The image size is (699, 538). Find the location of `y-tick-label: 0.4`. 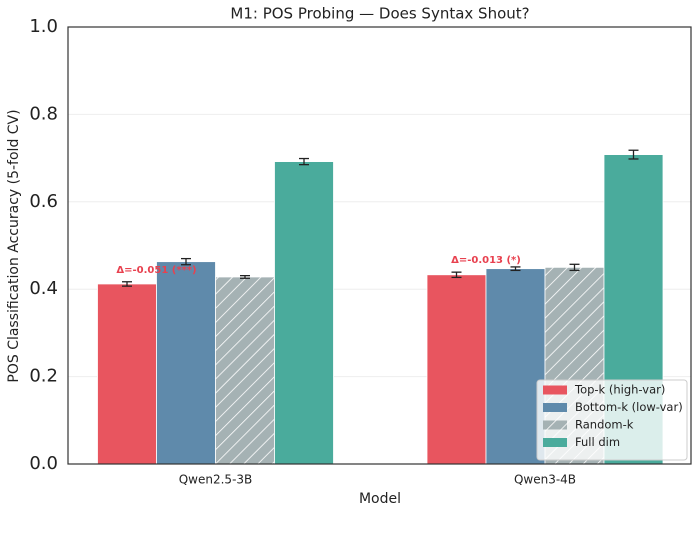

y-tick-label: 0.4 is located at coordinates (43, 288).